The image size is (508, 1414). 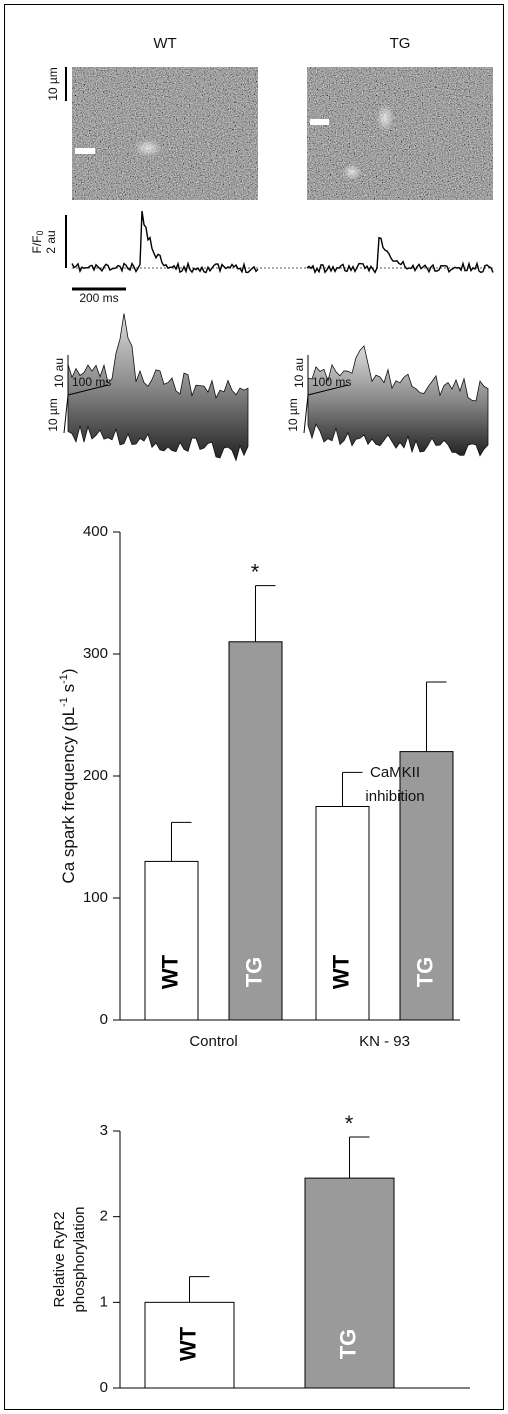 I want to click on panel-label: TG, so click(x=400, y=43).